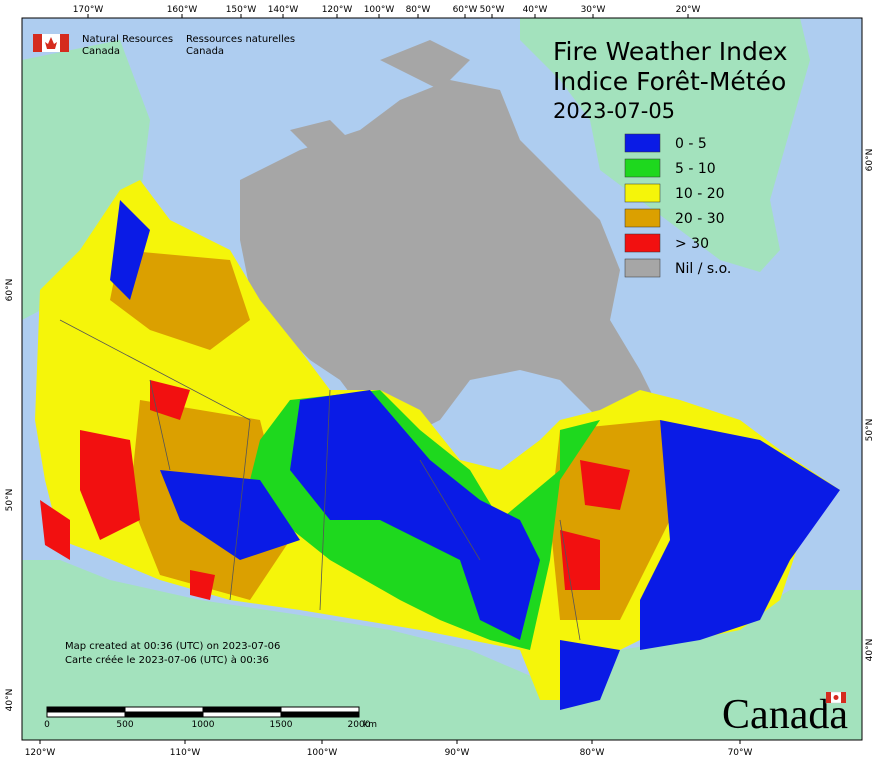 The image size is (880, 760). I want to click on legend-label: 0 - 5, so click(691, 144).